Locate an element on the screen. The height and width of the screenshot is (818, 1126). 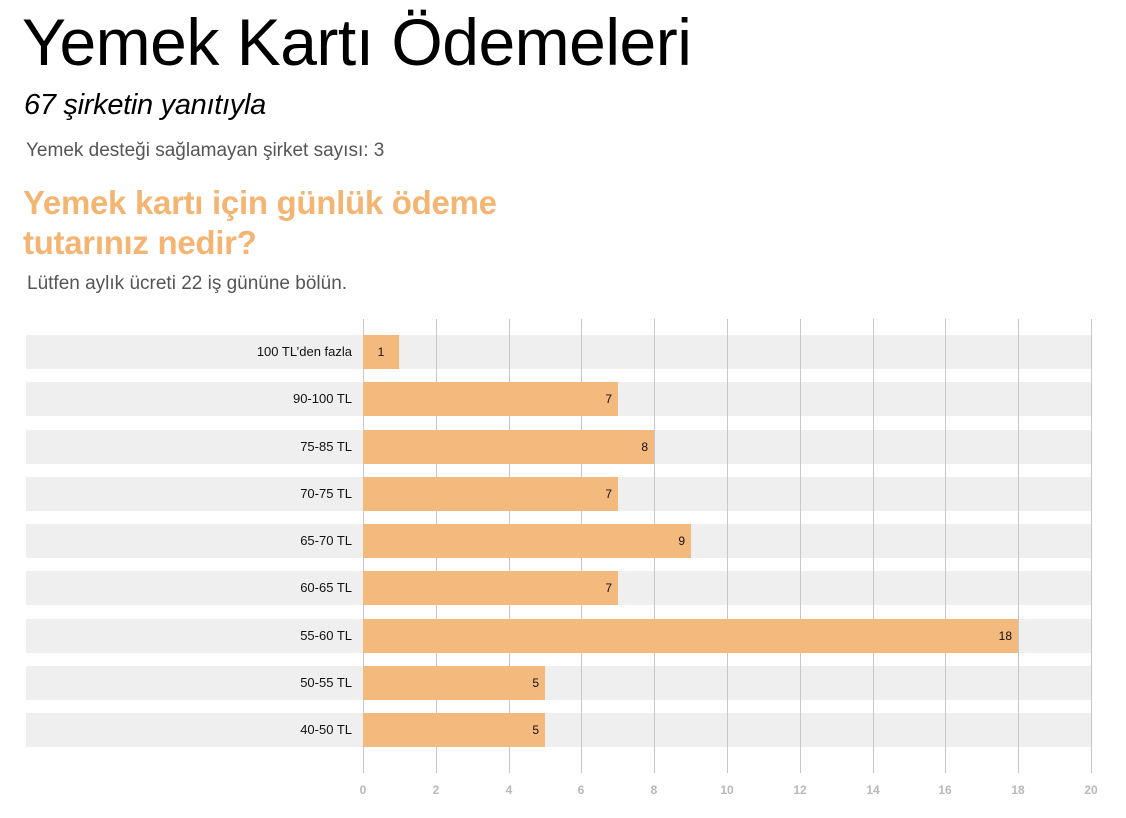
category-label: 65-70 TL is located at coordinates (326, 540).